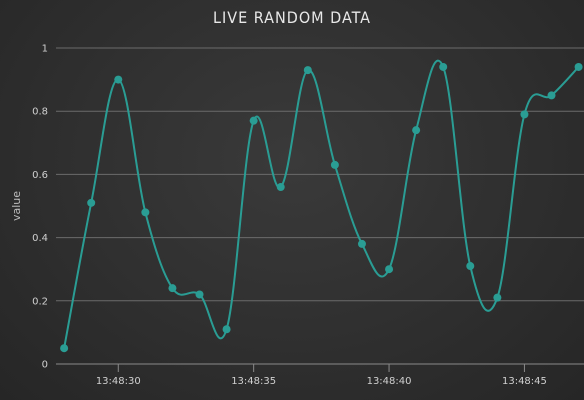 This screenshot has width=584, height=400. Describe the element at coordinates (118, 381) in the screenshot. I see `x-tick-label: 13:48:30` at that location.